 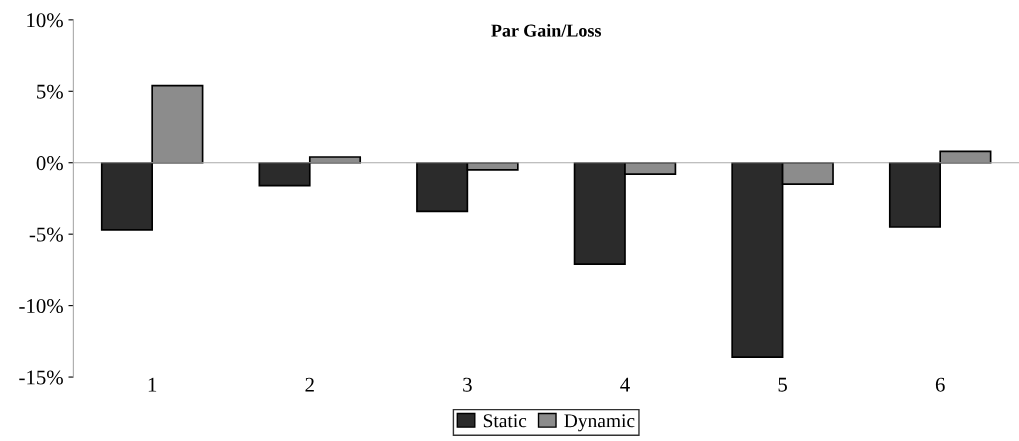 What do you see at coordinates (41, 377) in the screenshot?
I see `y-tick-label: -15%` at bounding box center [41, 377].